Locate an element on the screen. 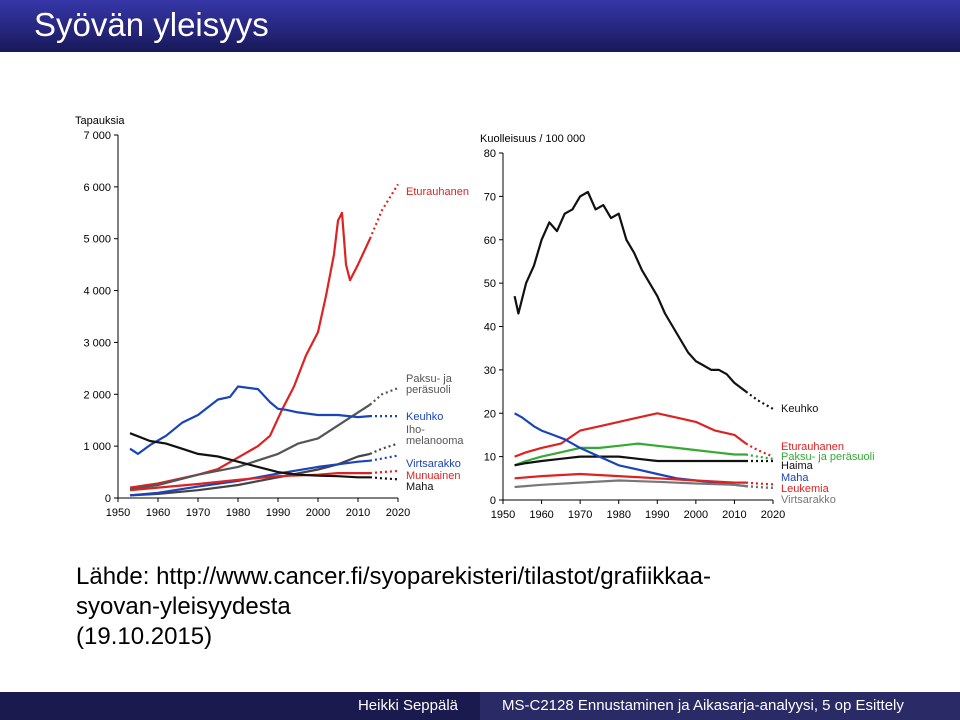 Image resolution: width=960 pixels, height=720 pixels. series-label: Paksu- ja is located at coordinates (429, 379).